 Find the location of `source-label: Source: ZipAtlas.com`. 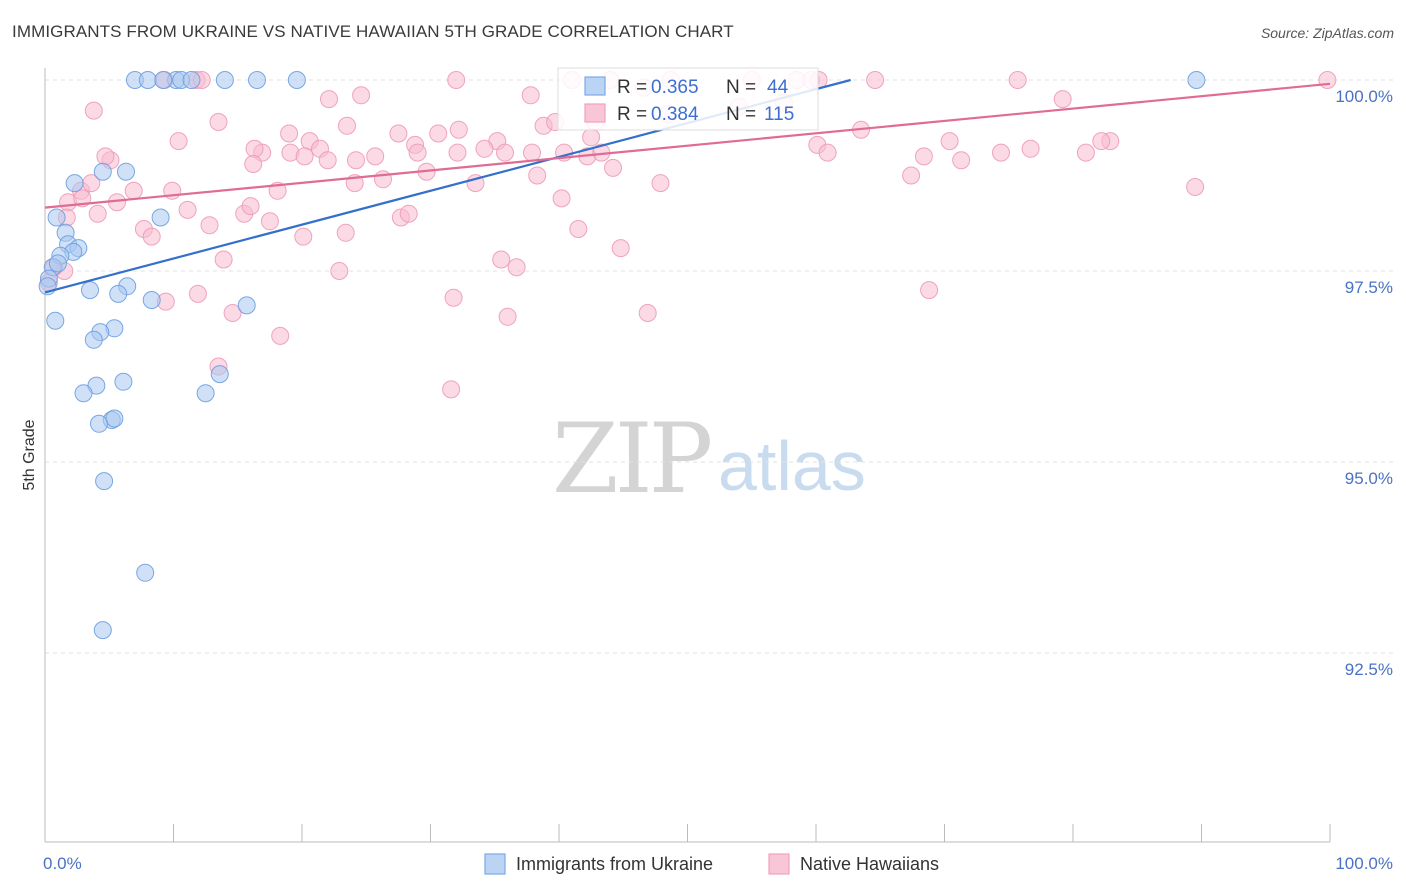

source-label: Source: ZipAtlas.com is located at coordinates (1327, 33).